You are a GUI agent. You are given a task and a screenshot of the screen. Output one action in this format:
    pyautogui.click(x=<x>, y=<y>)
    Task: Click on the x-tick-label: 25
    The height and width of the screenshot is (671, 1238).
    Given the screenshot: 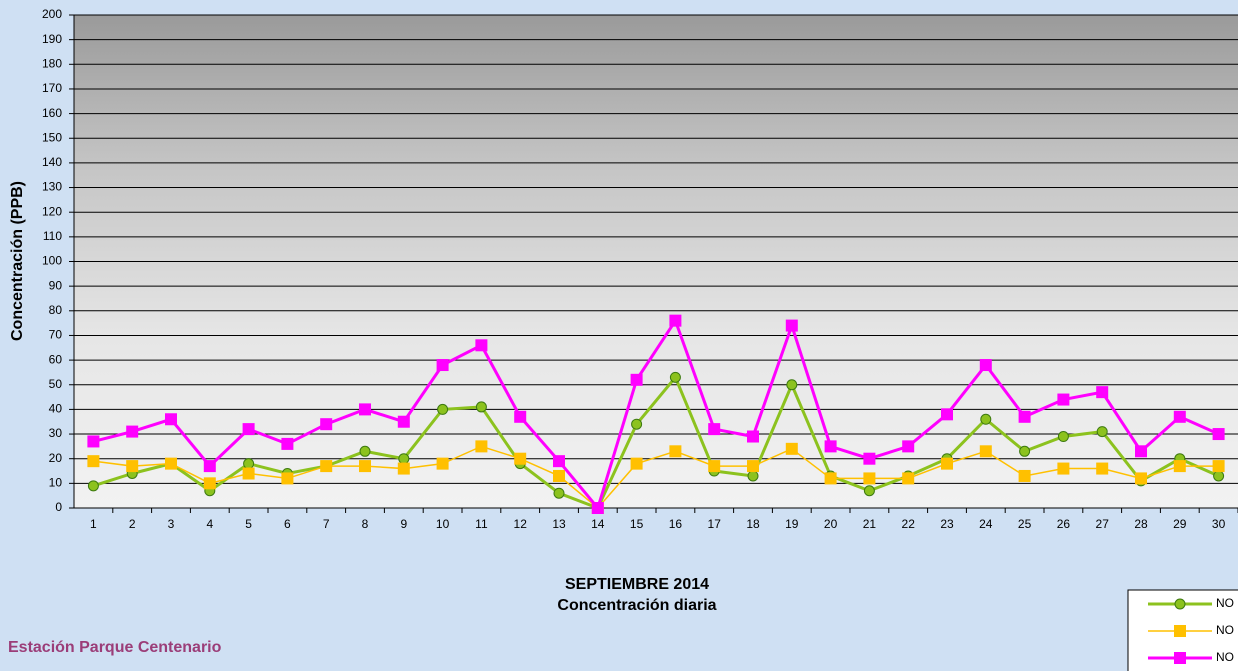 What is the action you would take?
    pyautogui.click(x=1025, y=524)
    